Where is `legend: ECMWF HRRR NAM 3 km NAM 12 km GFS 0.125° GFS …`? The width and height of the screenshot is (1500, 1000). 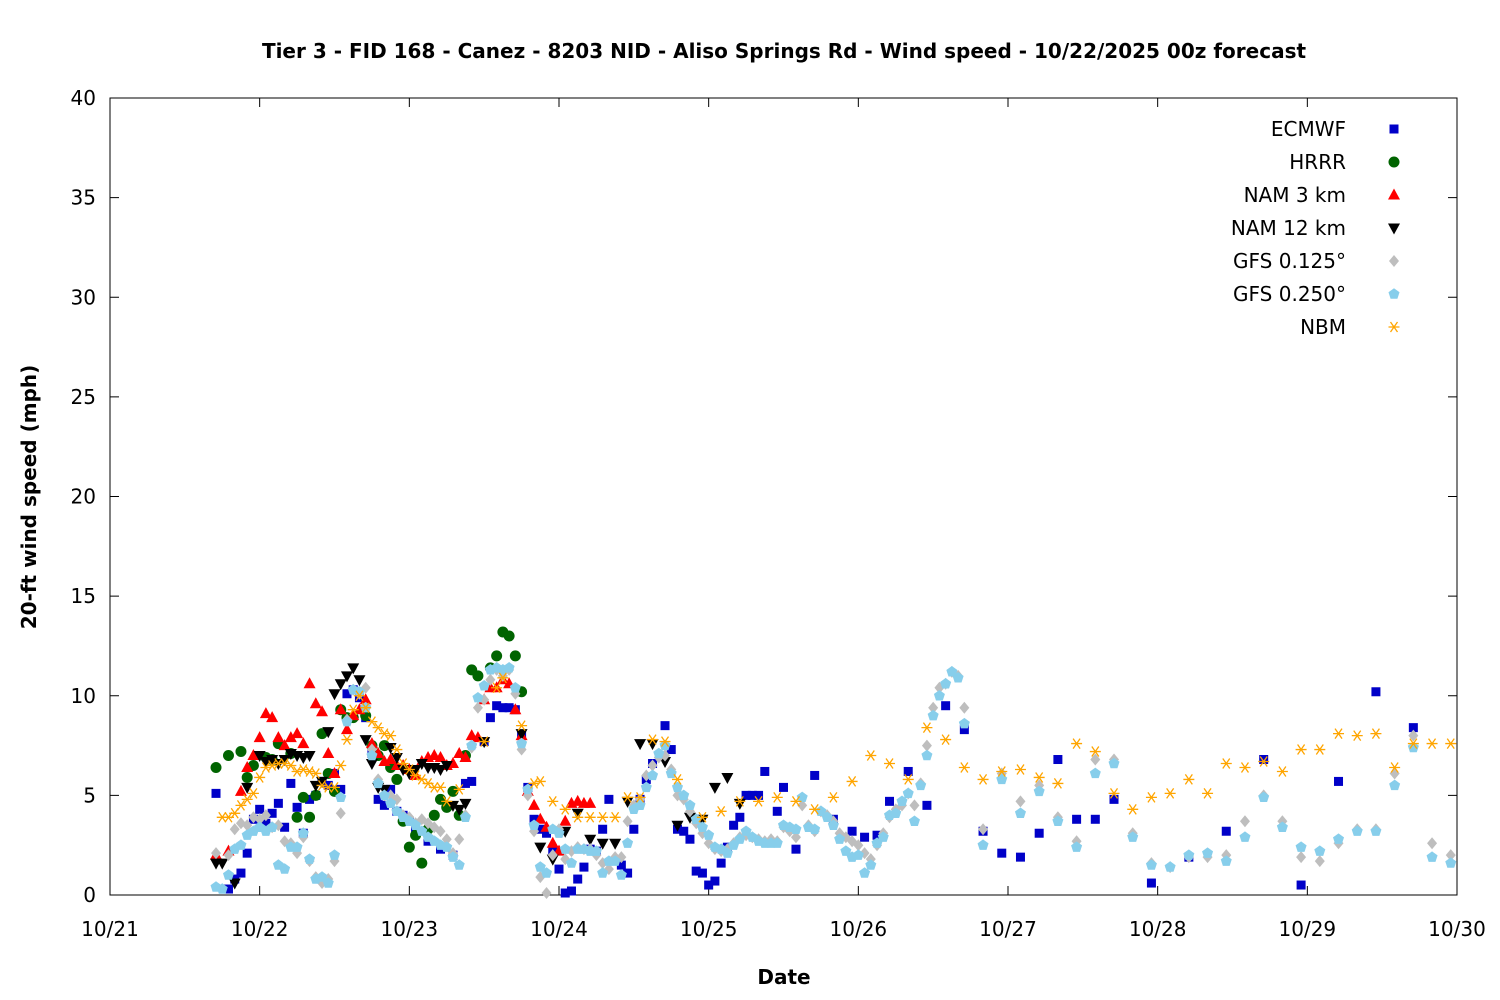
legend: ECMWF HRRR NAM 3 km NAM 12 km GFS 0.125° GFS … is located at coordinates (1315, 228).